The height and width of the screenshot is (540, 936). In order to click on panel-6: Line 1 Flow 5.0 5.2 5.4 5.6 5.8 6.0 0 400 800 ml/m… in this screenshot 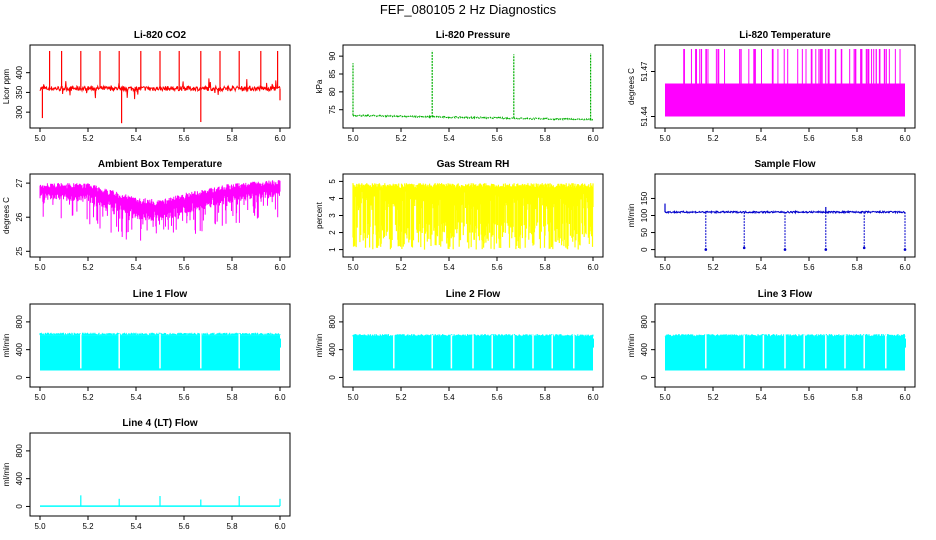, I will do `click(146, 345)`.